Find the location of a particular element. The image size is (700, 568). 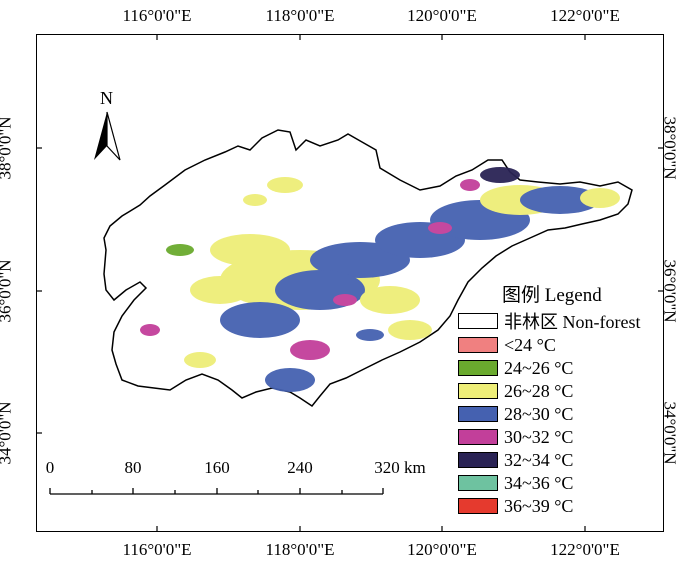

top-tick-label: 116°0'0"E is located at coordinates (157, 15).